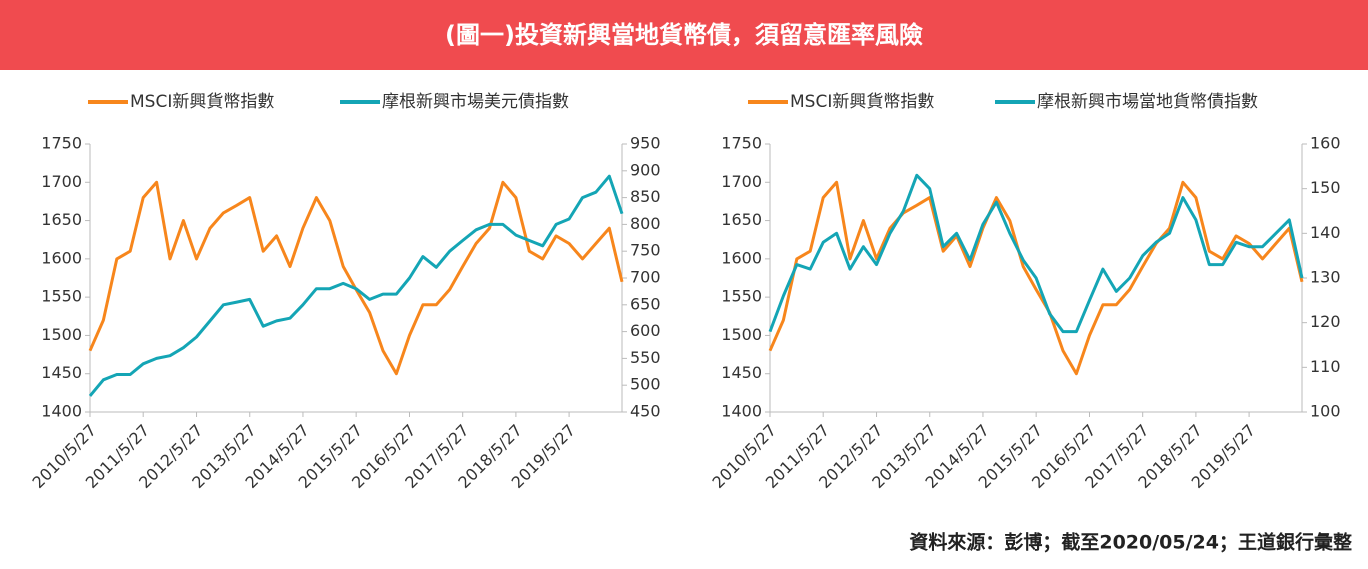  What do you see at coordinates (645, 223) in the screenshot?
I see `y2-tick-label: 800` at bounding box center [645, 223].